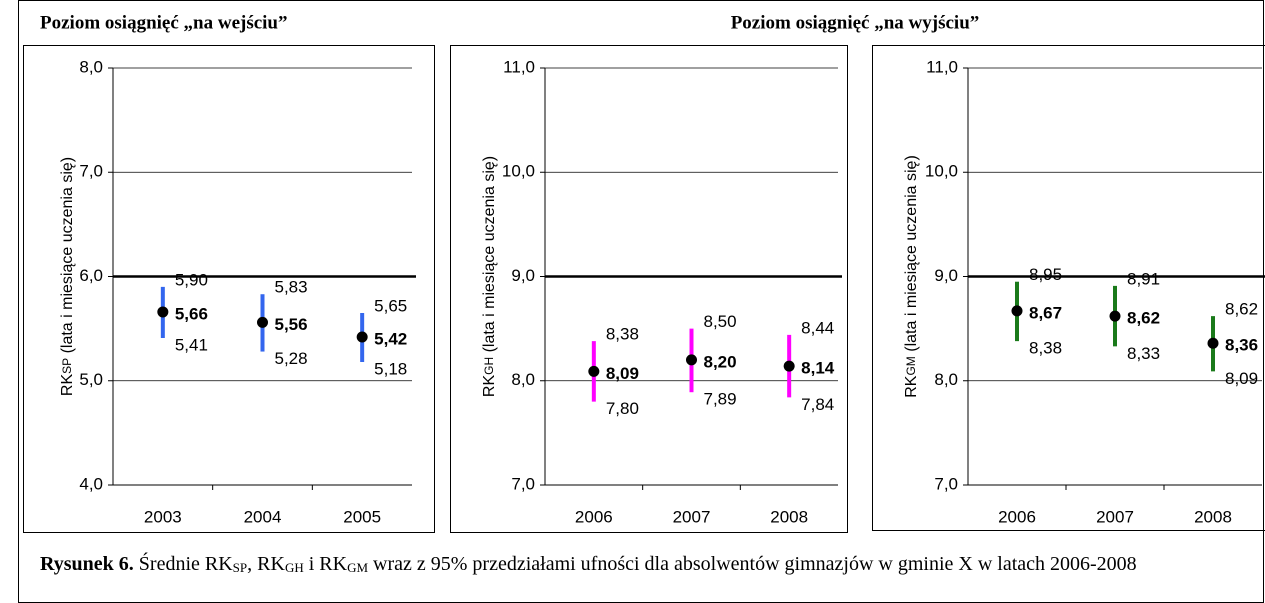 The image size is (1265, 603). Describe the element at coordinates (67, 366) in the screenshot. I see `y-axis-label-part: SP` at that location.